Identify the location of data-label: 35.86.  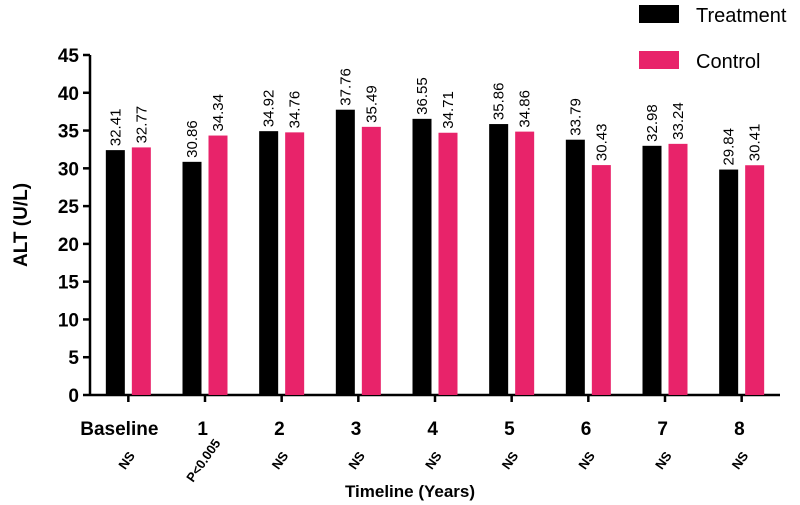
(499, 102).